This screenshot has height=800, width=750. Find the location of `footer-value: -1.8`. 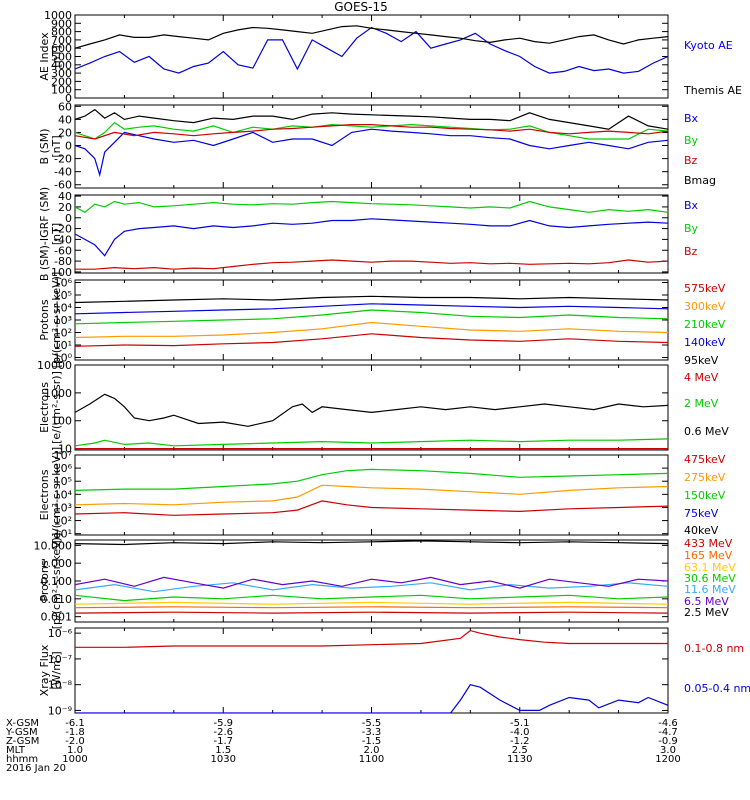

footer-value: -1.8 is located at coordinates (75, 732).